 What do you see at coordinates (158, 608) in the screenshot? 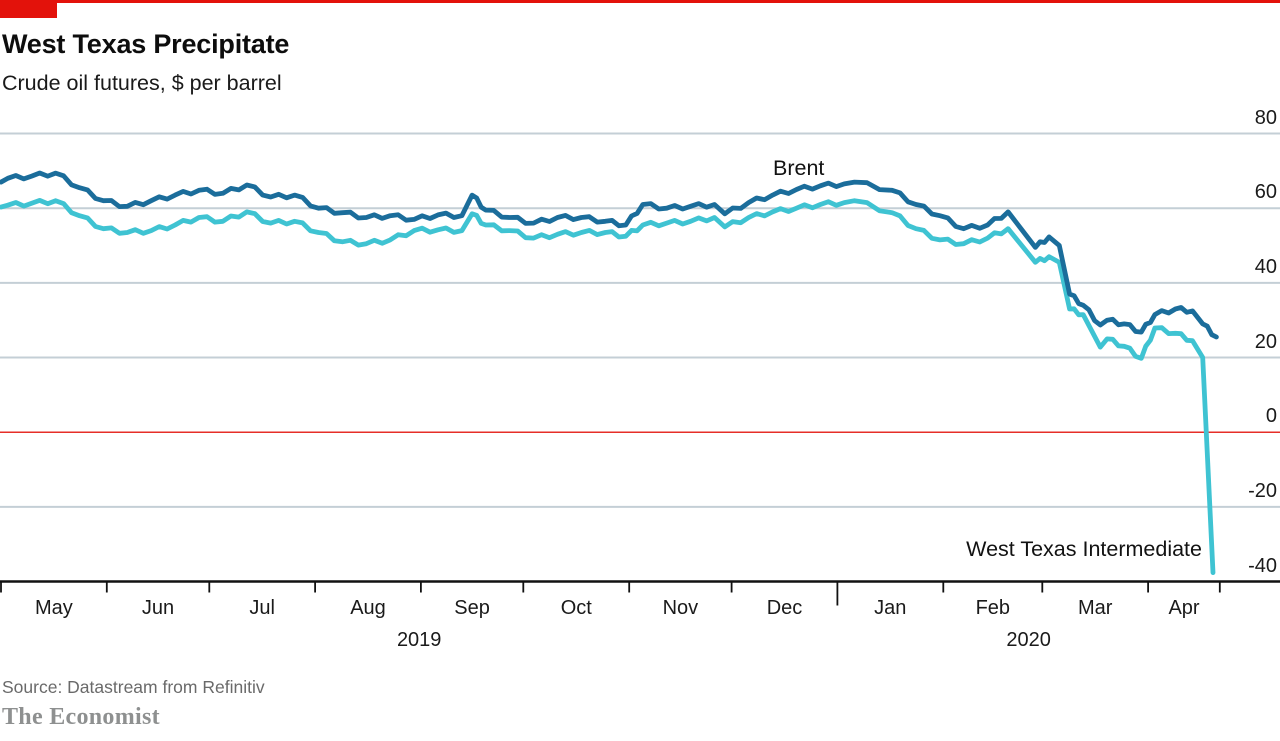
I see `month-label-jun: Jun` at bounding box center [158, 608].